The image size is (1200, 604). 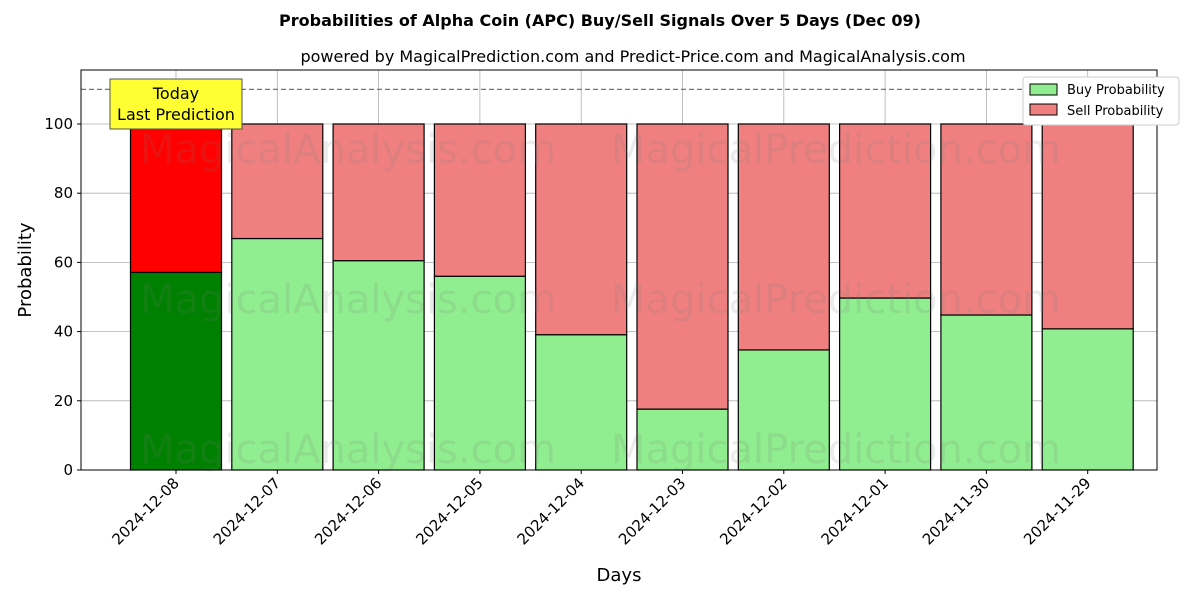 What do you see at coordinates (652, 511) in the screenshot?
I see `x-tick-label: 2024-12-03` at bounding box center [652, 511].